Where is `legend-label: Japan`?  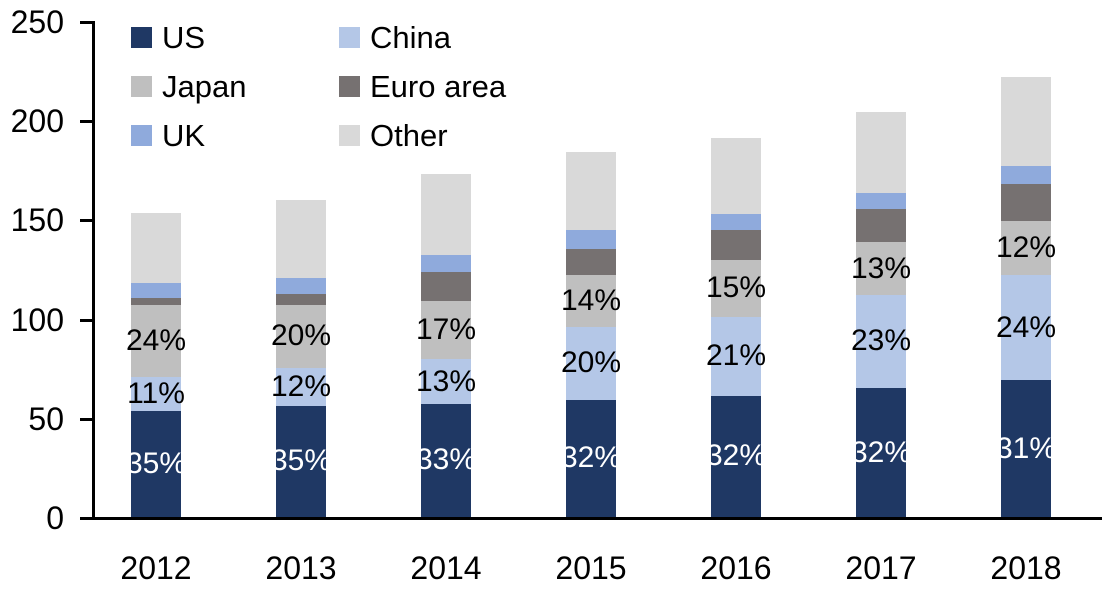
legend-label: Japan is located at coordinates (204, 86).